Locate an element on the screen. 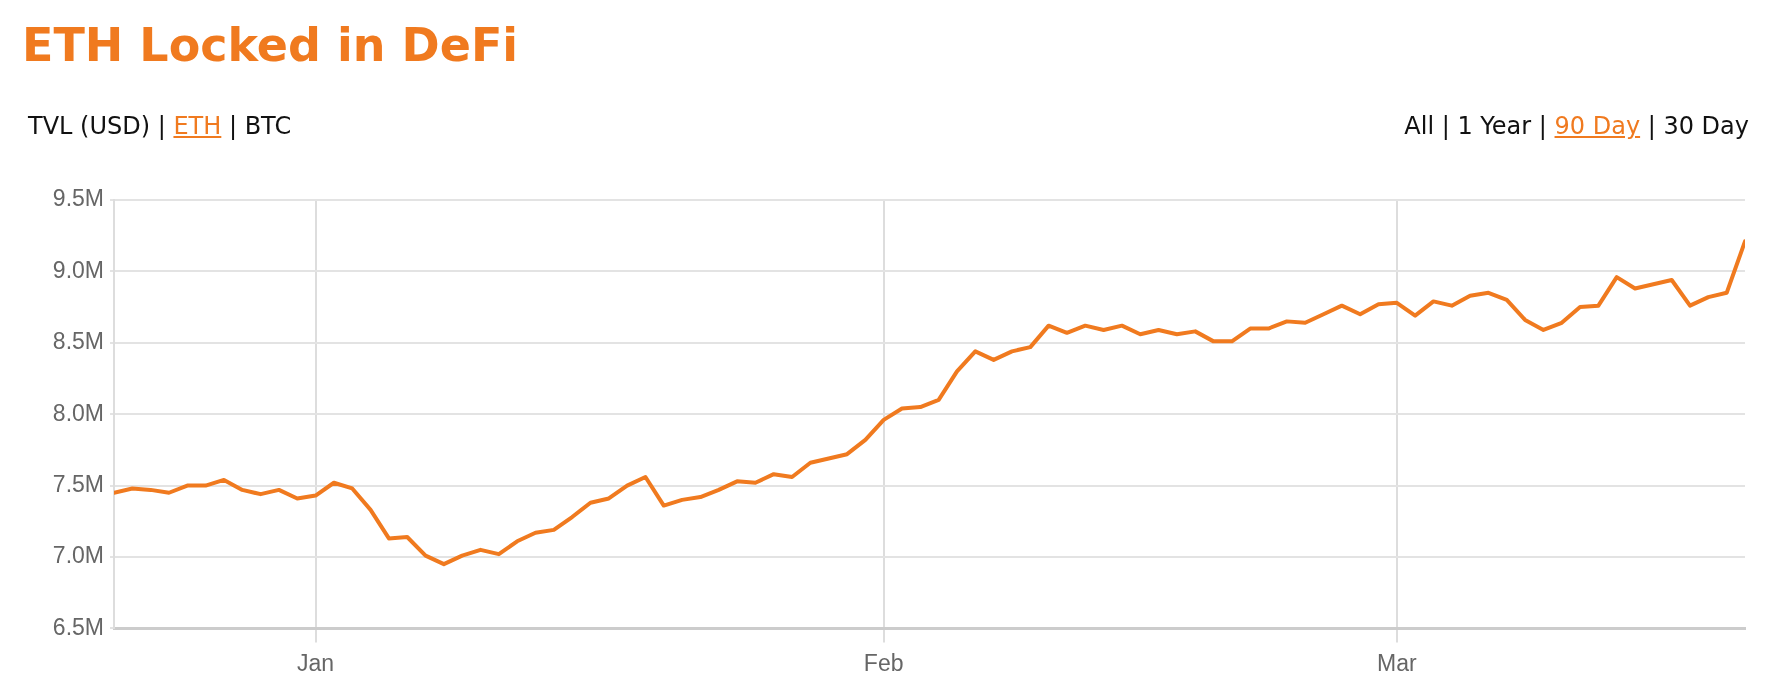  y-tick-label: 7.0M is located at coordinates (78, 555).